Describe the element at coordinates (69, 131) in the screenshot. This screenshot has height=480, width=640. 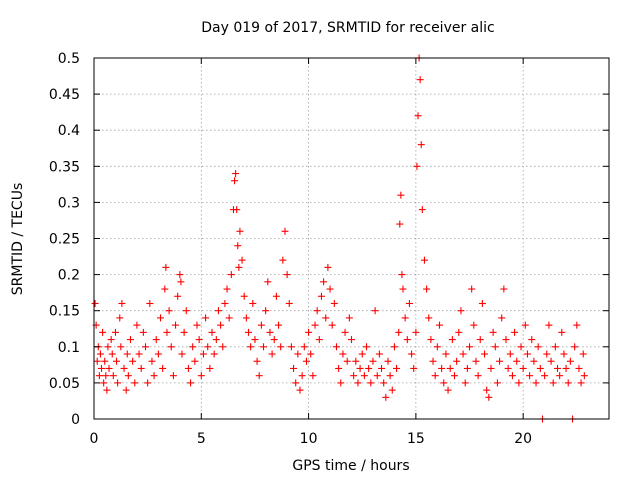
I see `y-tick-label: 0.4` at that location.